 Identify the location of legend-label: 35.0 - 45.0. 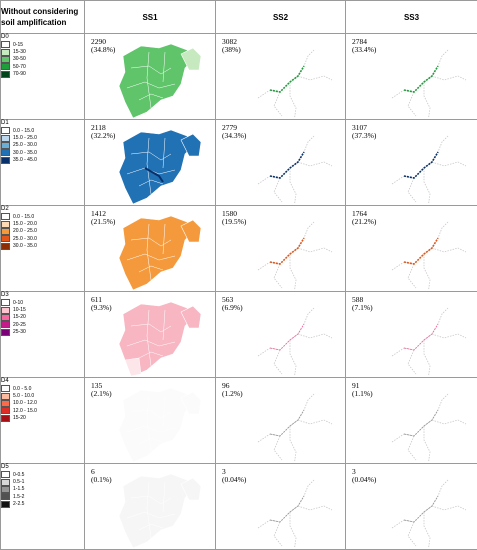
(25, 160).